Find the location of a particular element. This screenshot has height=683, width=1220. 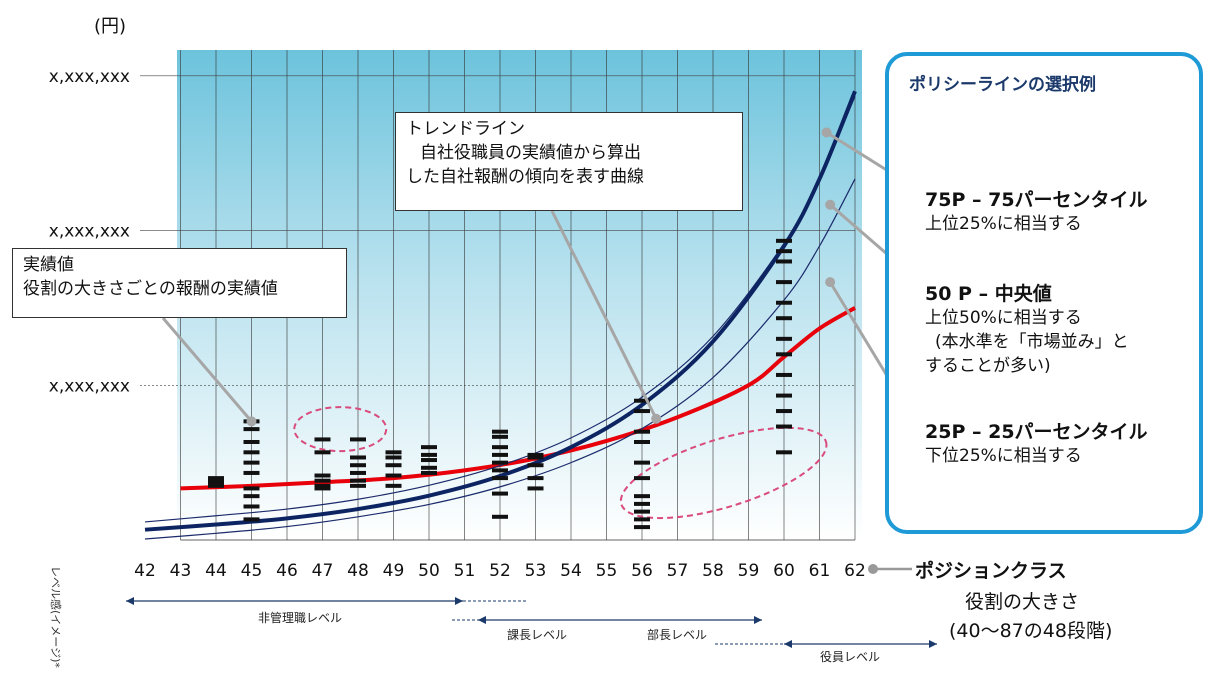

trend-callout-connector is located at coordinates (604, 315).